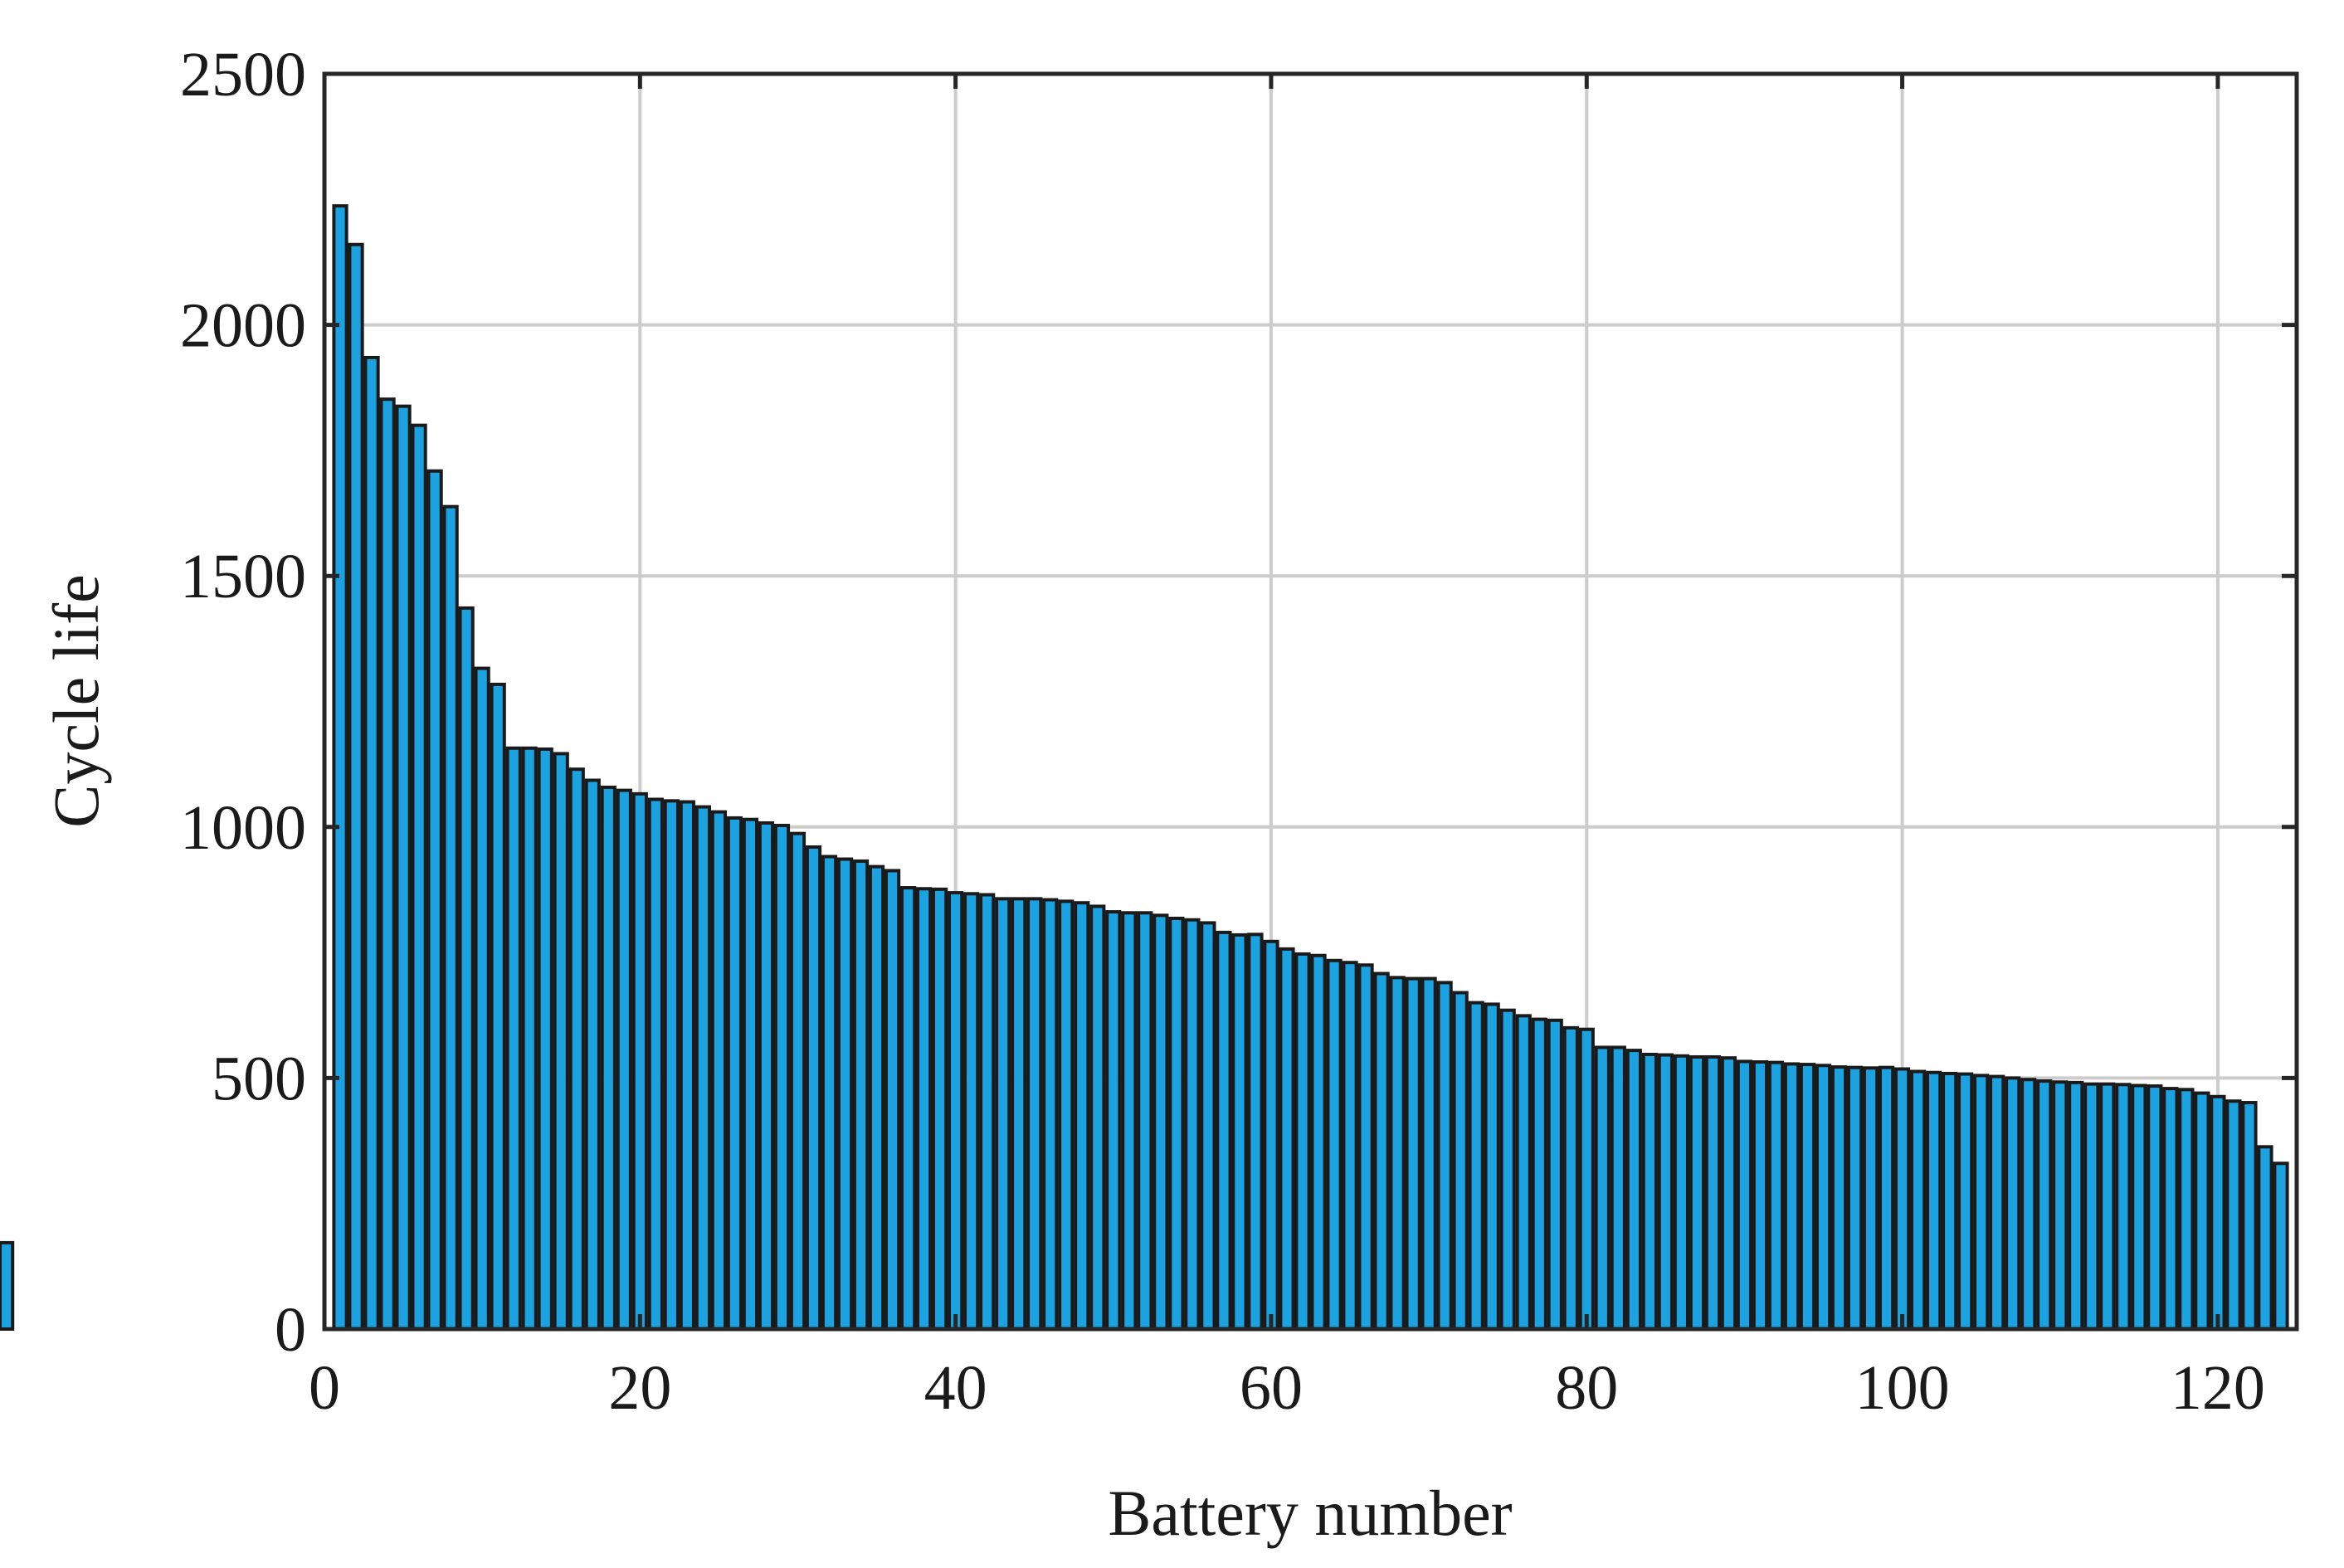 This screenshot has width=2344, height=1568. I want to click on y-tick-label: 2500, so click(243, 75).